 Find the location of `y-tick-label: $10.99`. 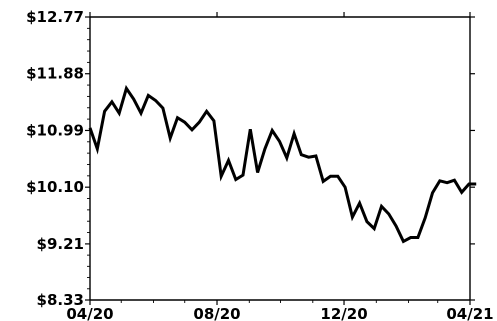

y-tick-label: $10.99 is located at coordinates (55, 130).